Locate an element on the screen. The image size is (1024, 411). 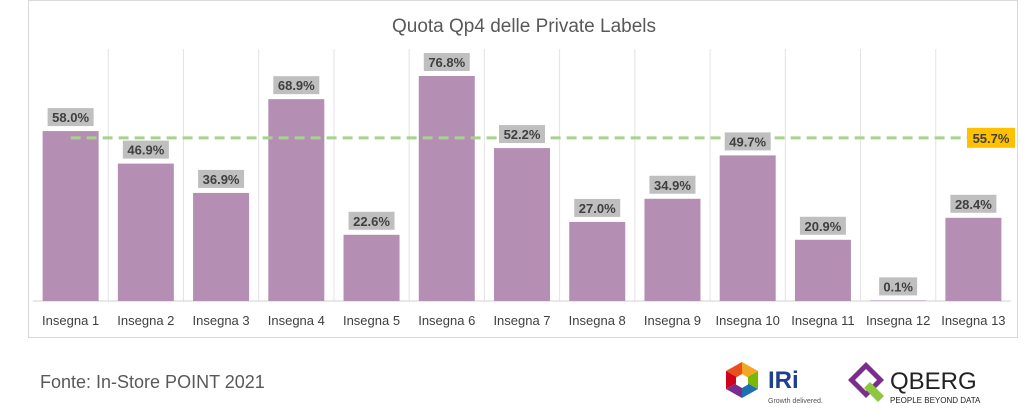
category-label: Insegna 7 is located at coordinates (521, 320).